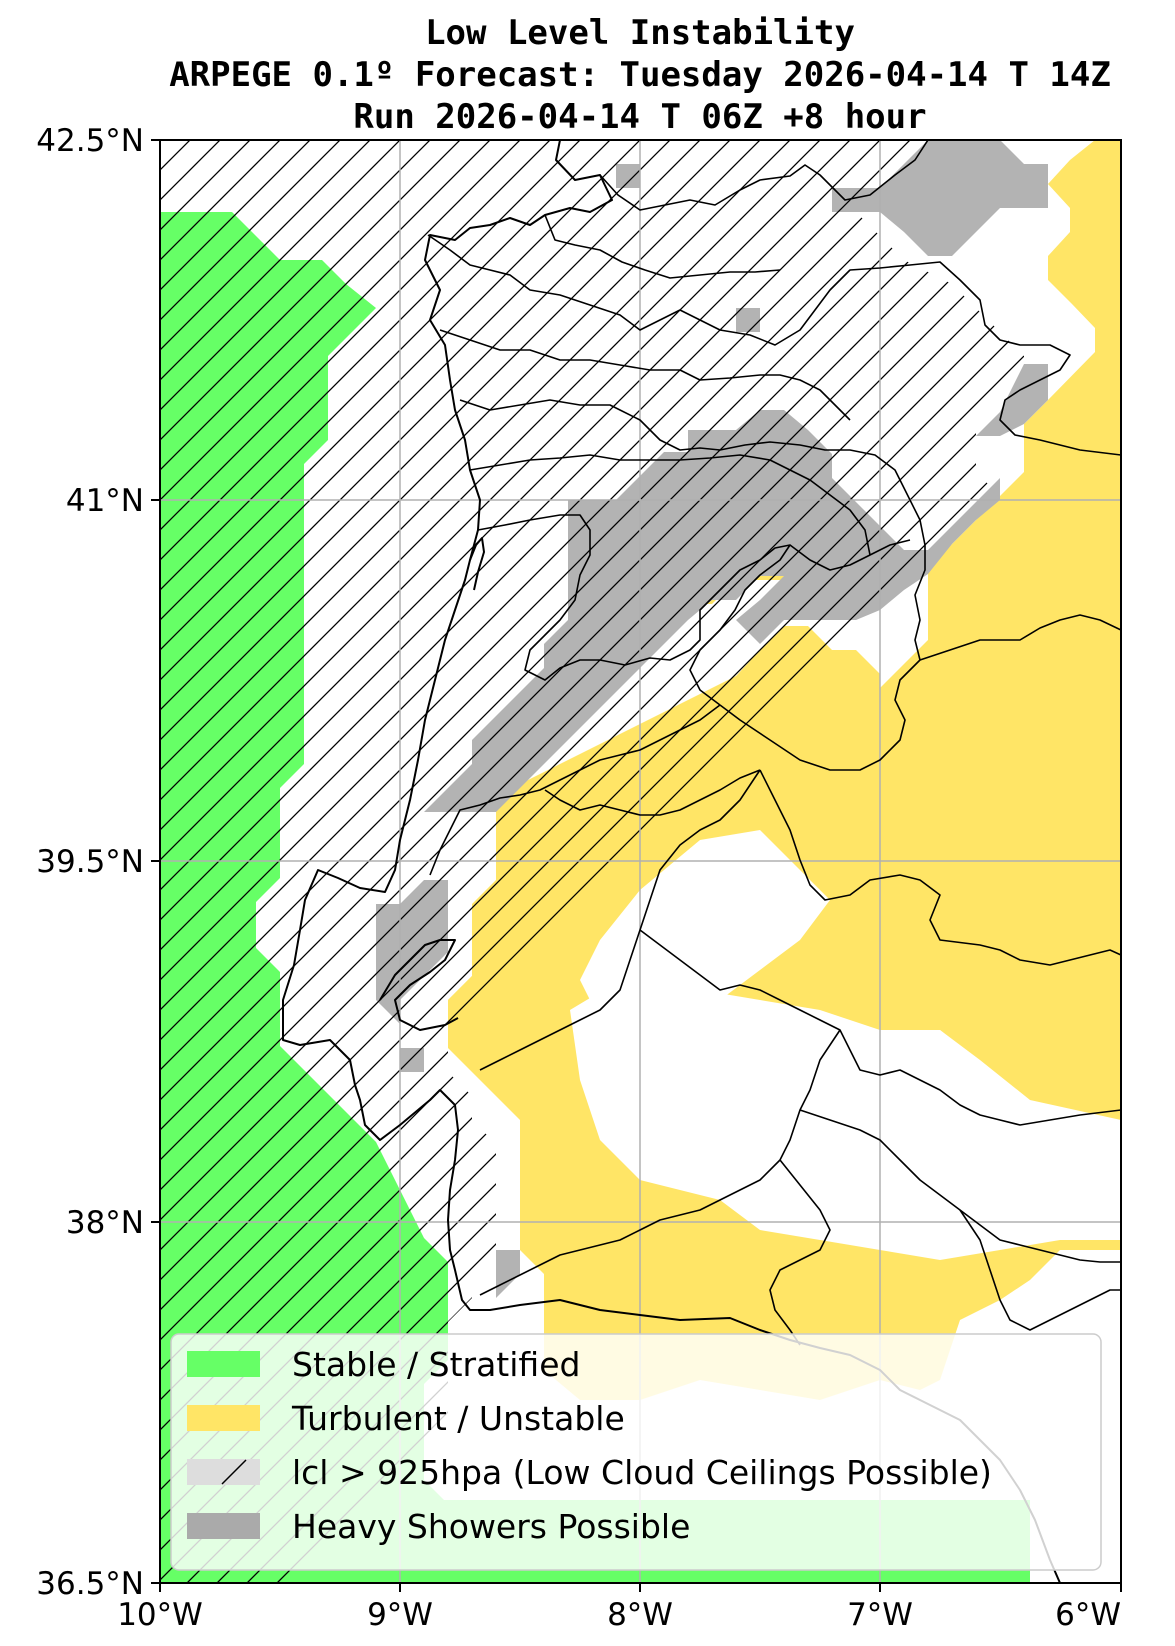  What do you see at coordinates (90, 1584) in the screenshot?
I see `lat-tick-label: 36.5°N` at bounding box center [90, 1584].